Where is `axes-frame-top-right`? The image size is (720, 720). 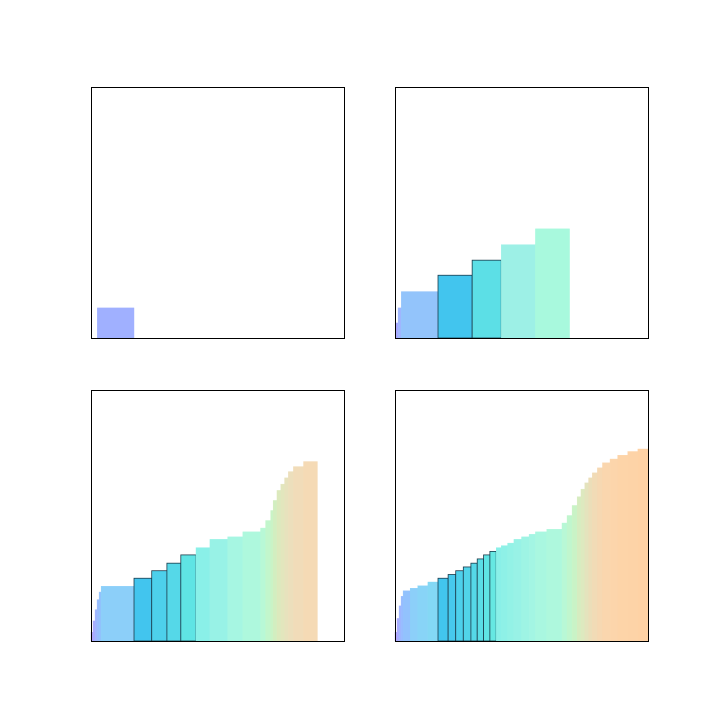 axes-frame-top-right is located at coordinates (522, 213).